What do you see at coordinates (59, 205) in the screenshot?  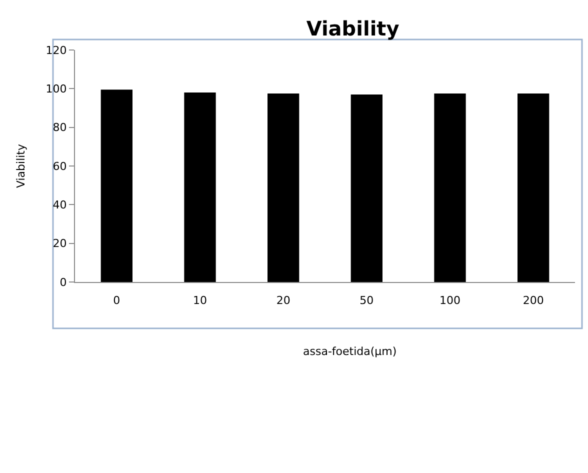 I see `y-tick-label: 40` at bounding box center [59, 205].